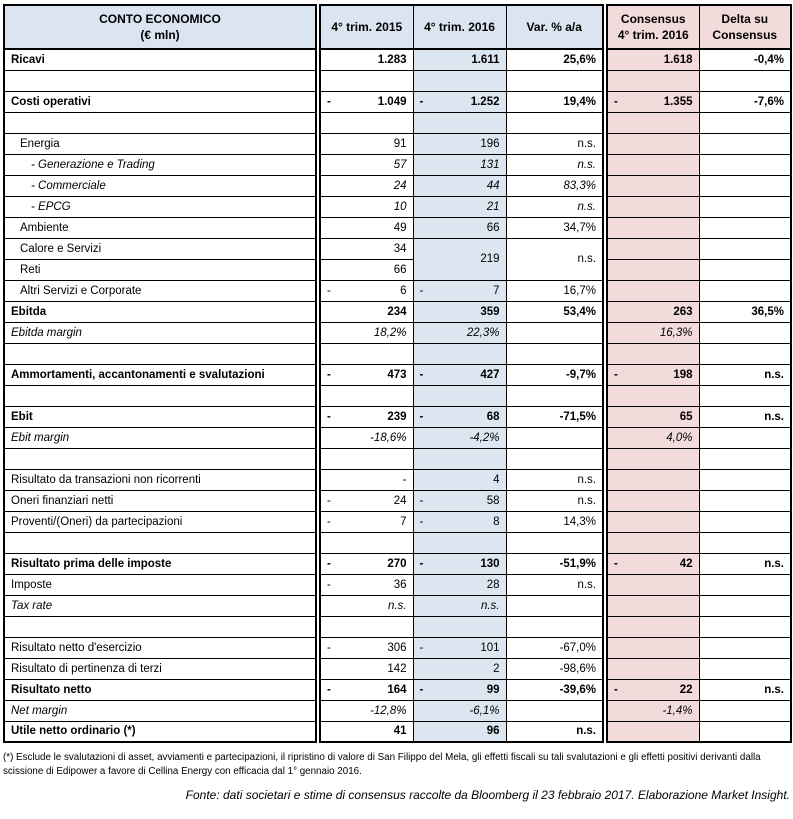 The image size is (793, 819). I want to click on cell-2015: -6, so click(366, 290).